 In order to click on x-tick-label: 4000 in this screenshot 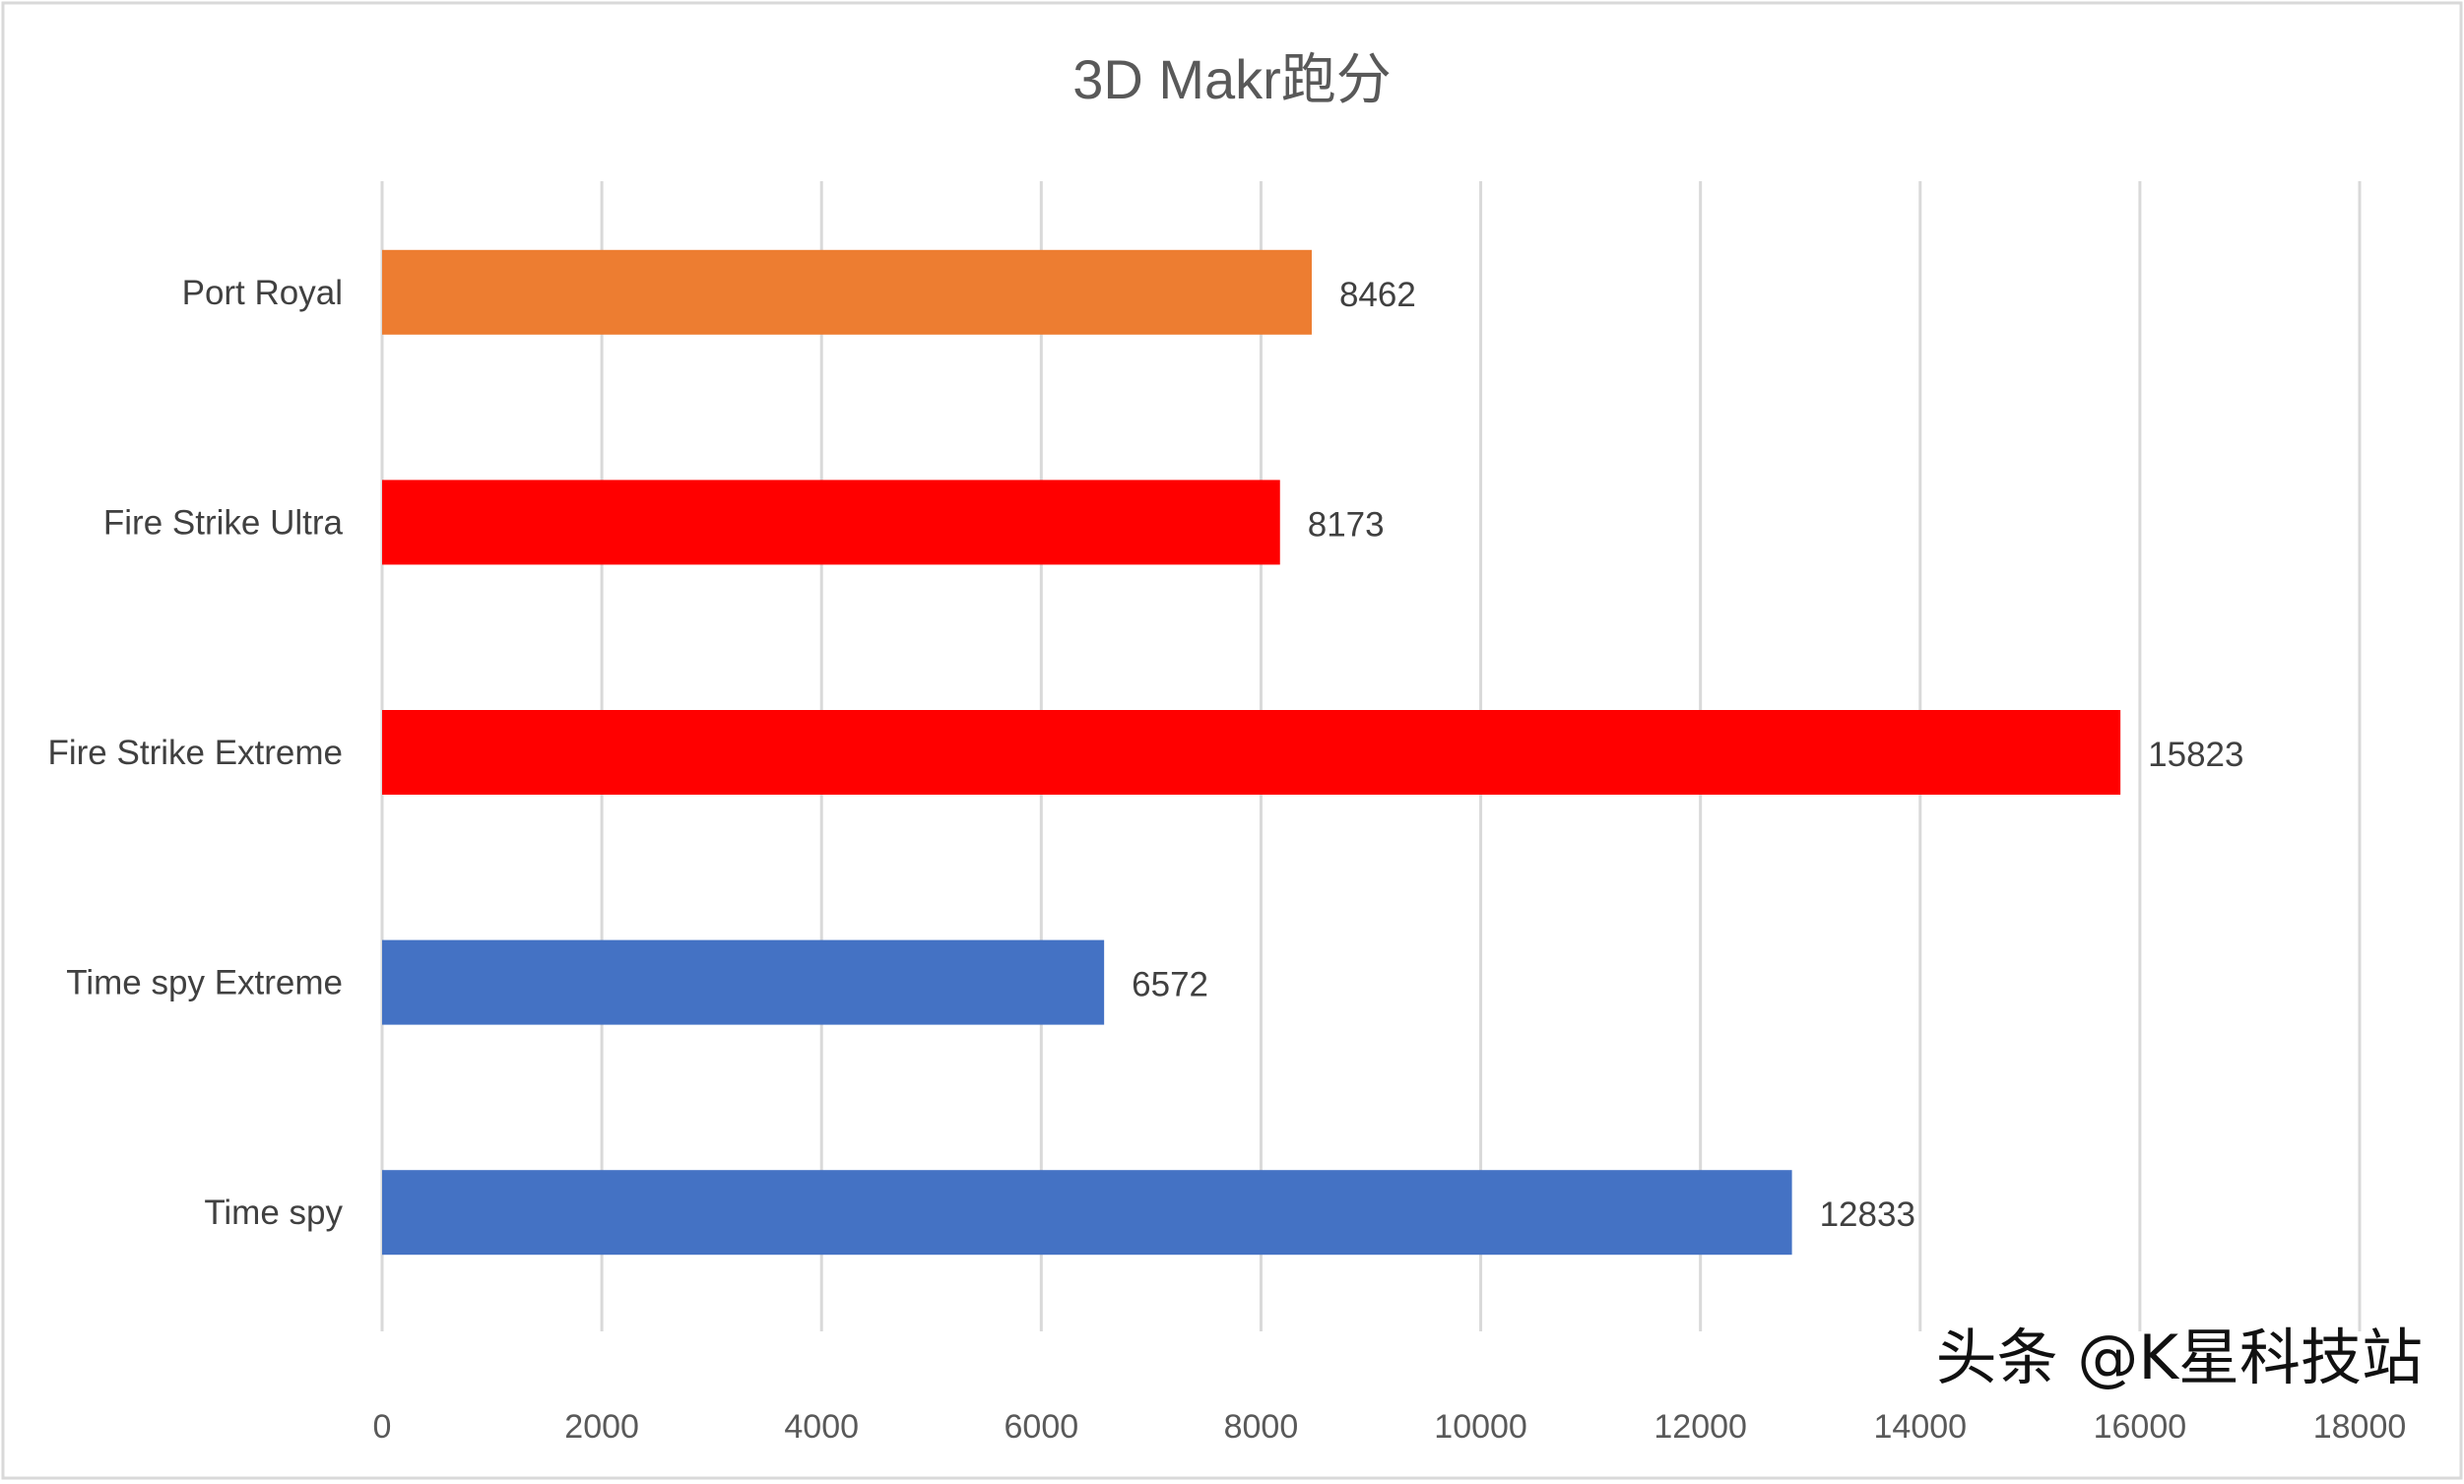, I will do `click(822, 1427)`.